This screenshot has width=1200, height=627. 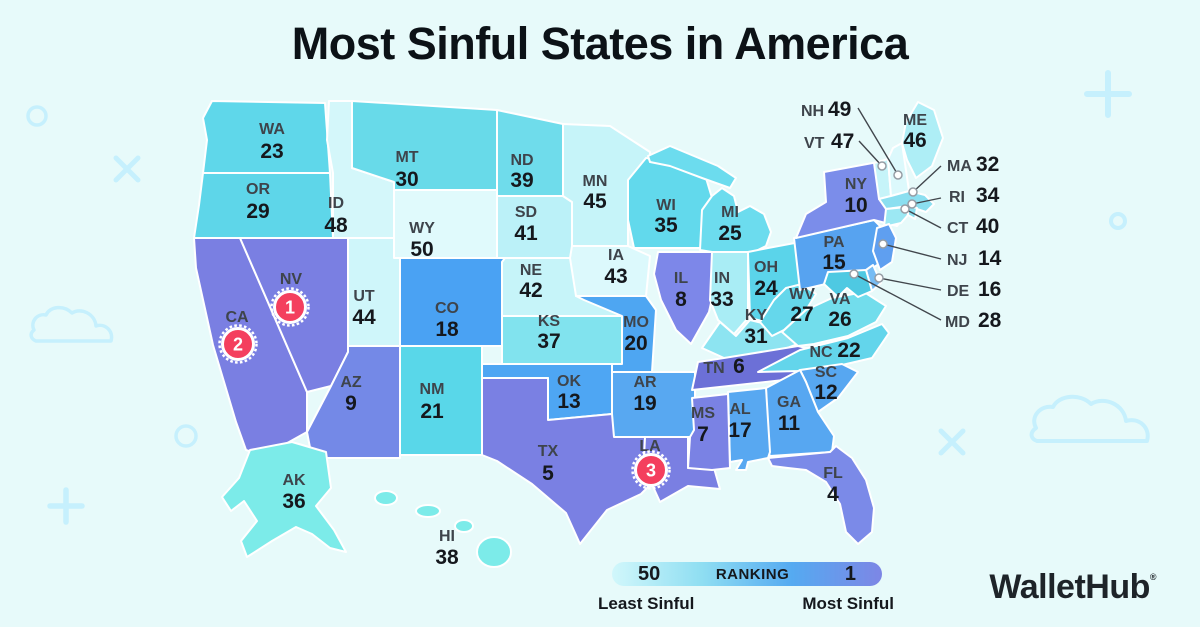 I want to click on state-value-ID: 48, so click(x=336, y=225).